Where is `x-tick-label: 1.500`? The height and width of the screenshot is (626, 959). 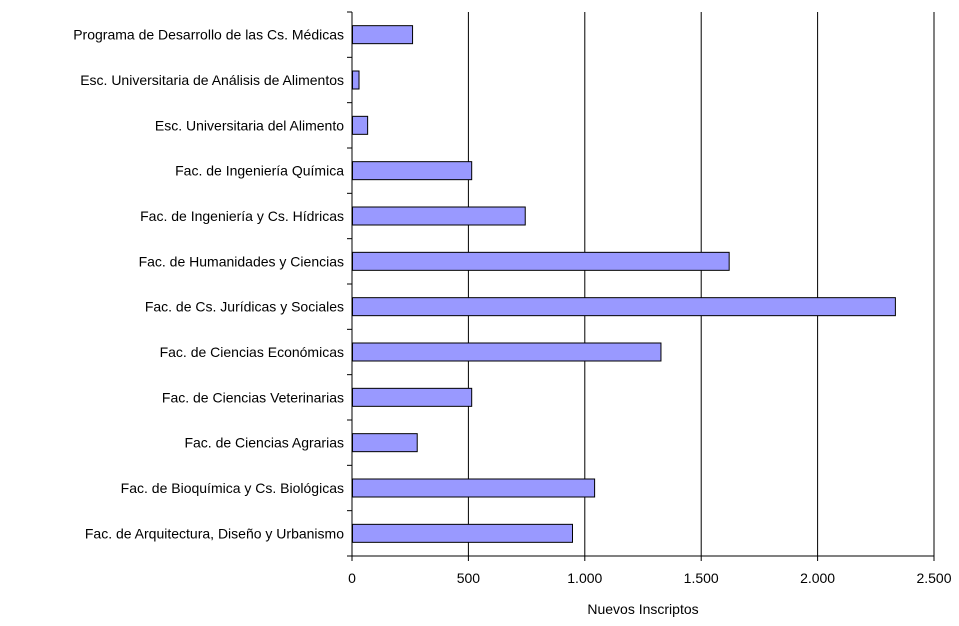
x-tick-label: 1.500 is located at coordinates (701, 578).